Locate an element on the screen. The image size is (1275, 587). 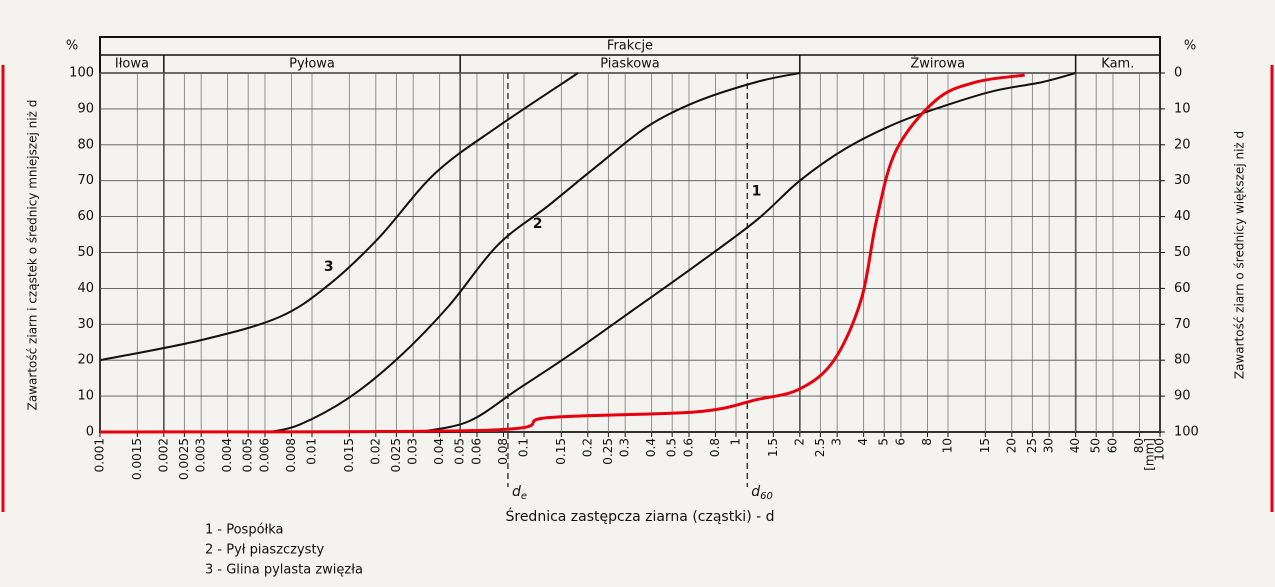
x-tick-label: 80 is located at coordinates (1139, 445).